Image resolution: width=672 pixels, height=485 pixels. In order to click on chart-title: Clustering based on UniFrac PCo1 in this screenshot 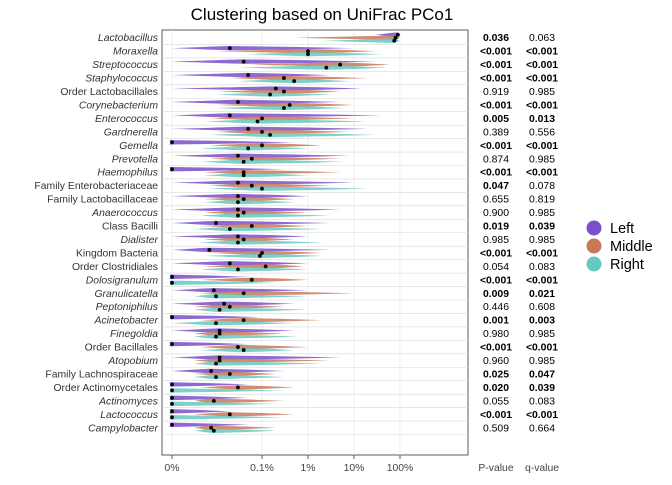, I will do `click(322, 14)`.